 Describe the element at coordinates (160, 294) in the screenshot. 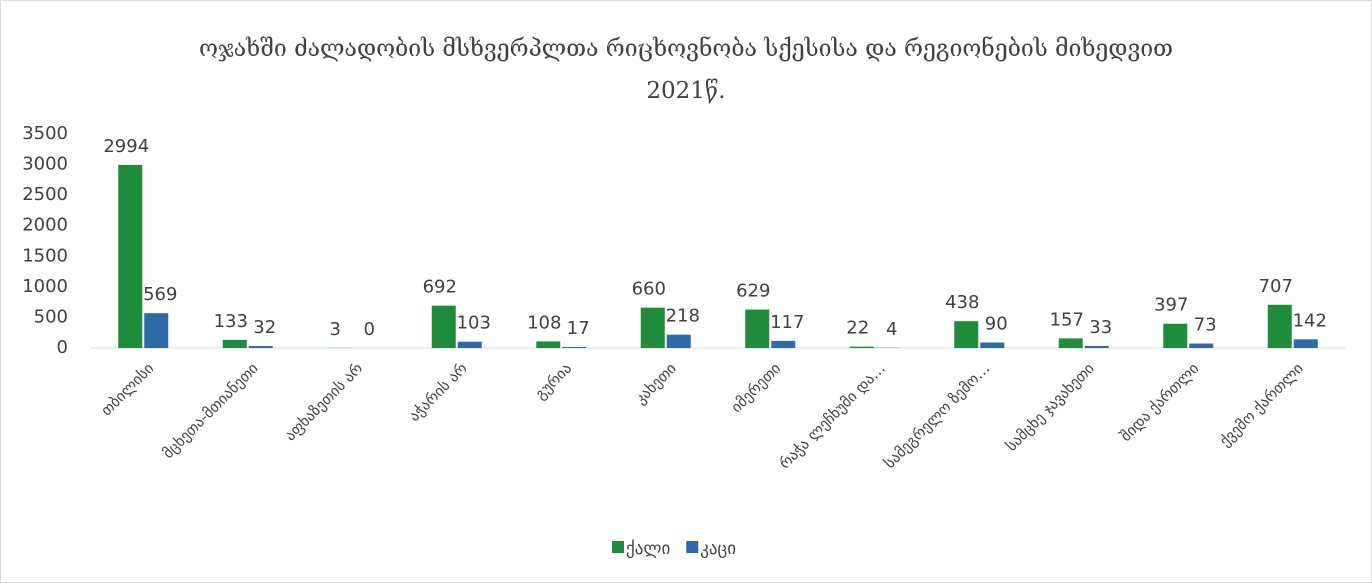

I see `data-label: 569` at that location.